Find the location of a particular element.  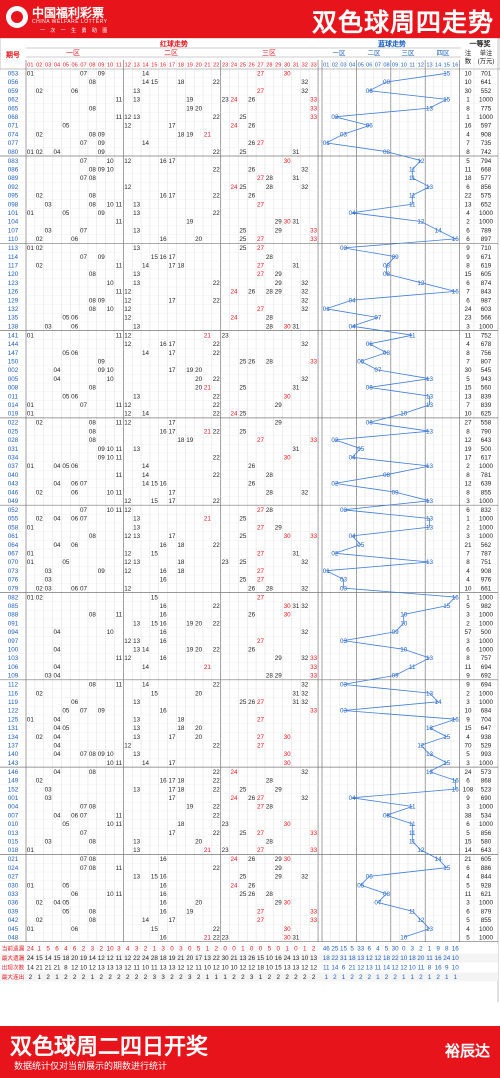

red-ball: 10 is located at coordinates (111, 632).